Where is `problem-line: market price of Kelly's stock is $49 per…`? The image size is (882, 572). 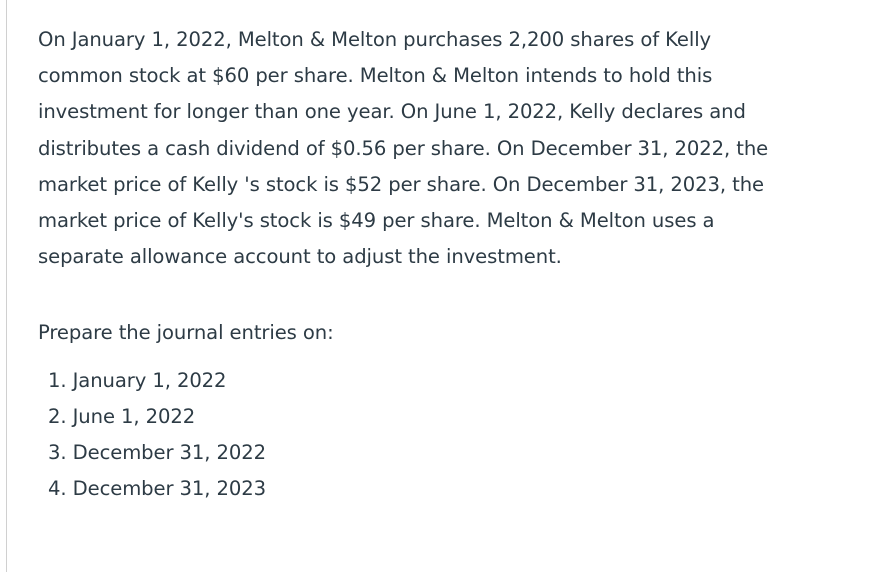 problem-line: market price of Kelly's stock is $49 per… is located at coordinates (376, 221).